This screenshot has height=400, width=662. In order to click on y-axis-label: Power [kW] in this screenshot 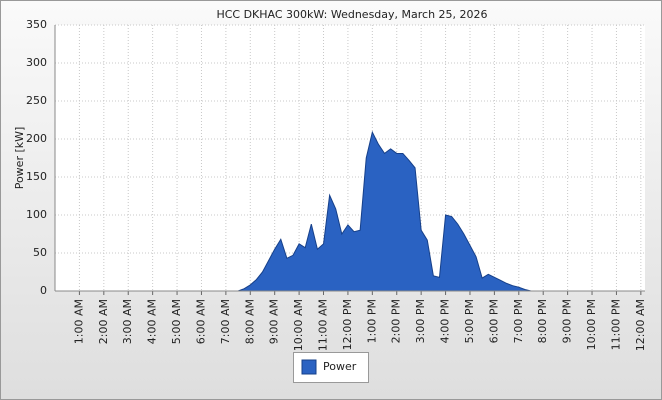, I will do `click(19, 158)`.